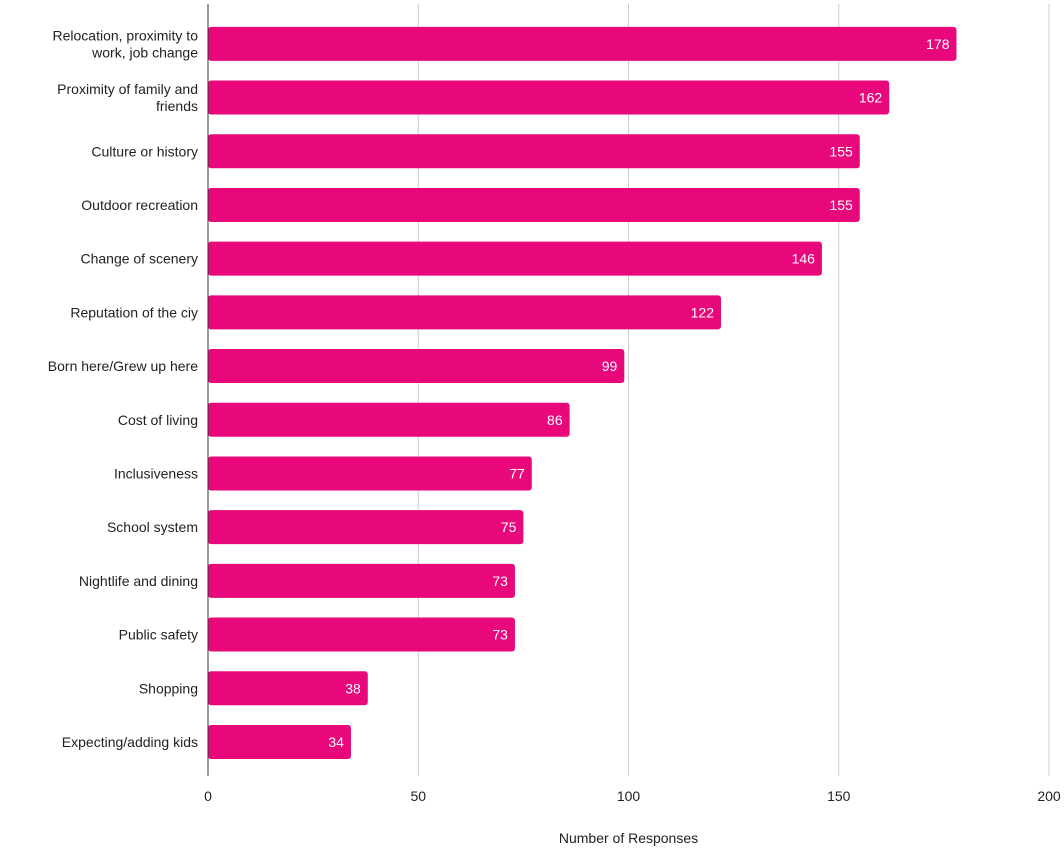 The height and width of the screenshot is (850, 1064). Describe the element at coordinates (144, 52) in the screenshot. I see `category-label-line: work, job change` at that location.